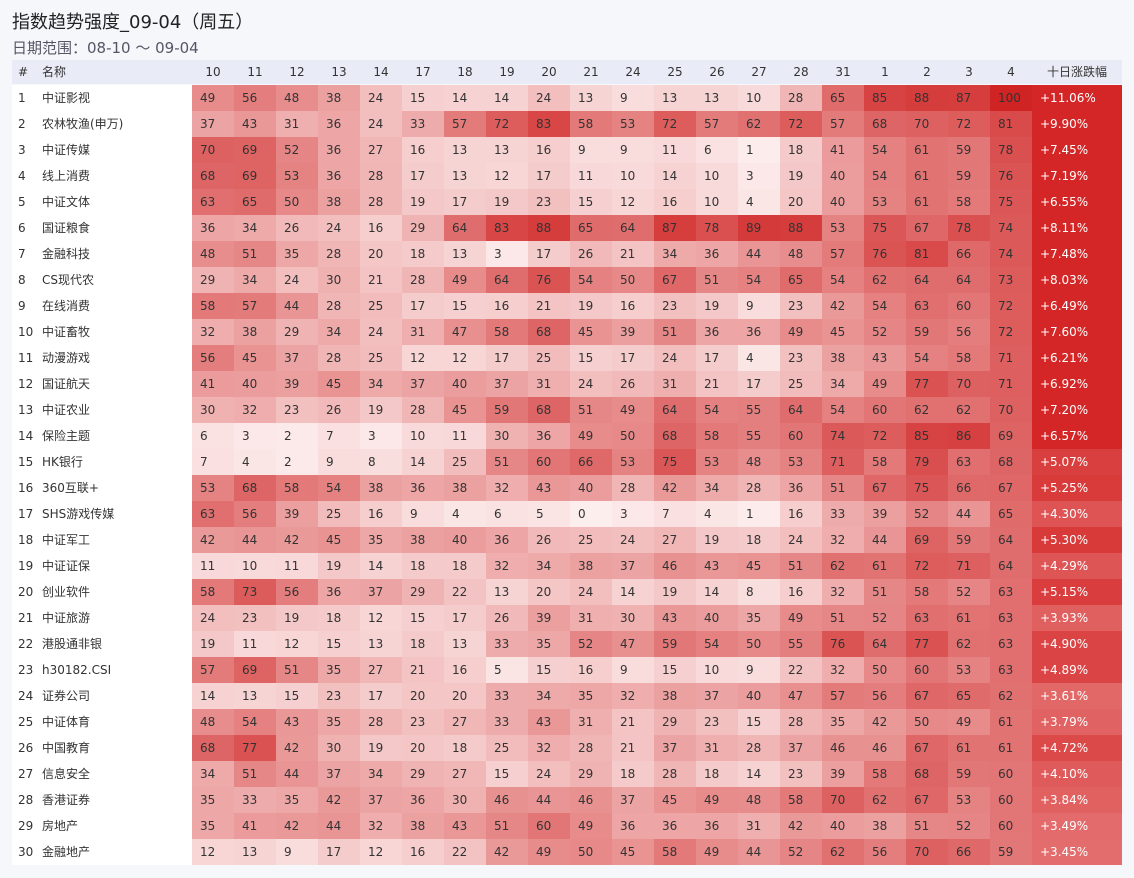  What do you see at coordinates (675, 514) in the screenshot?
I see `heat-cell: 7` at bounding box center [675, 514].